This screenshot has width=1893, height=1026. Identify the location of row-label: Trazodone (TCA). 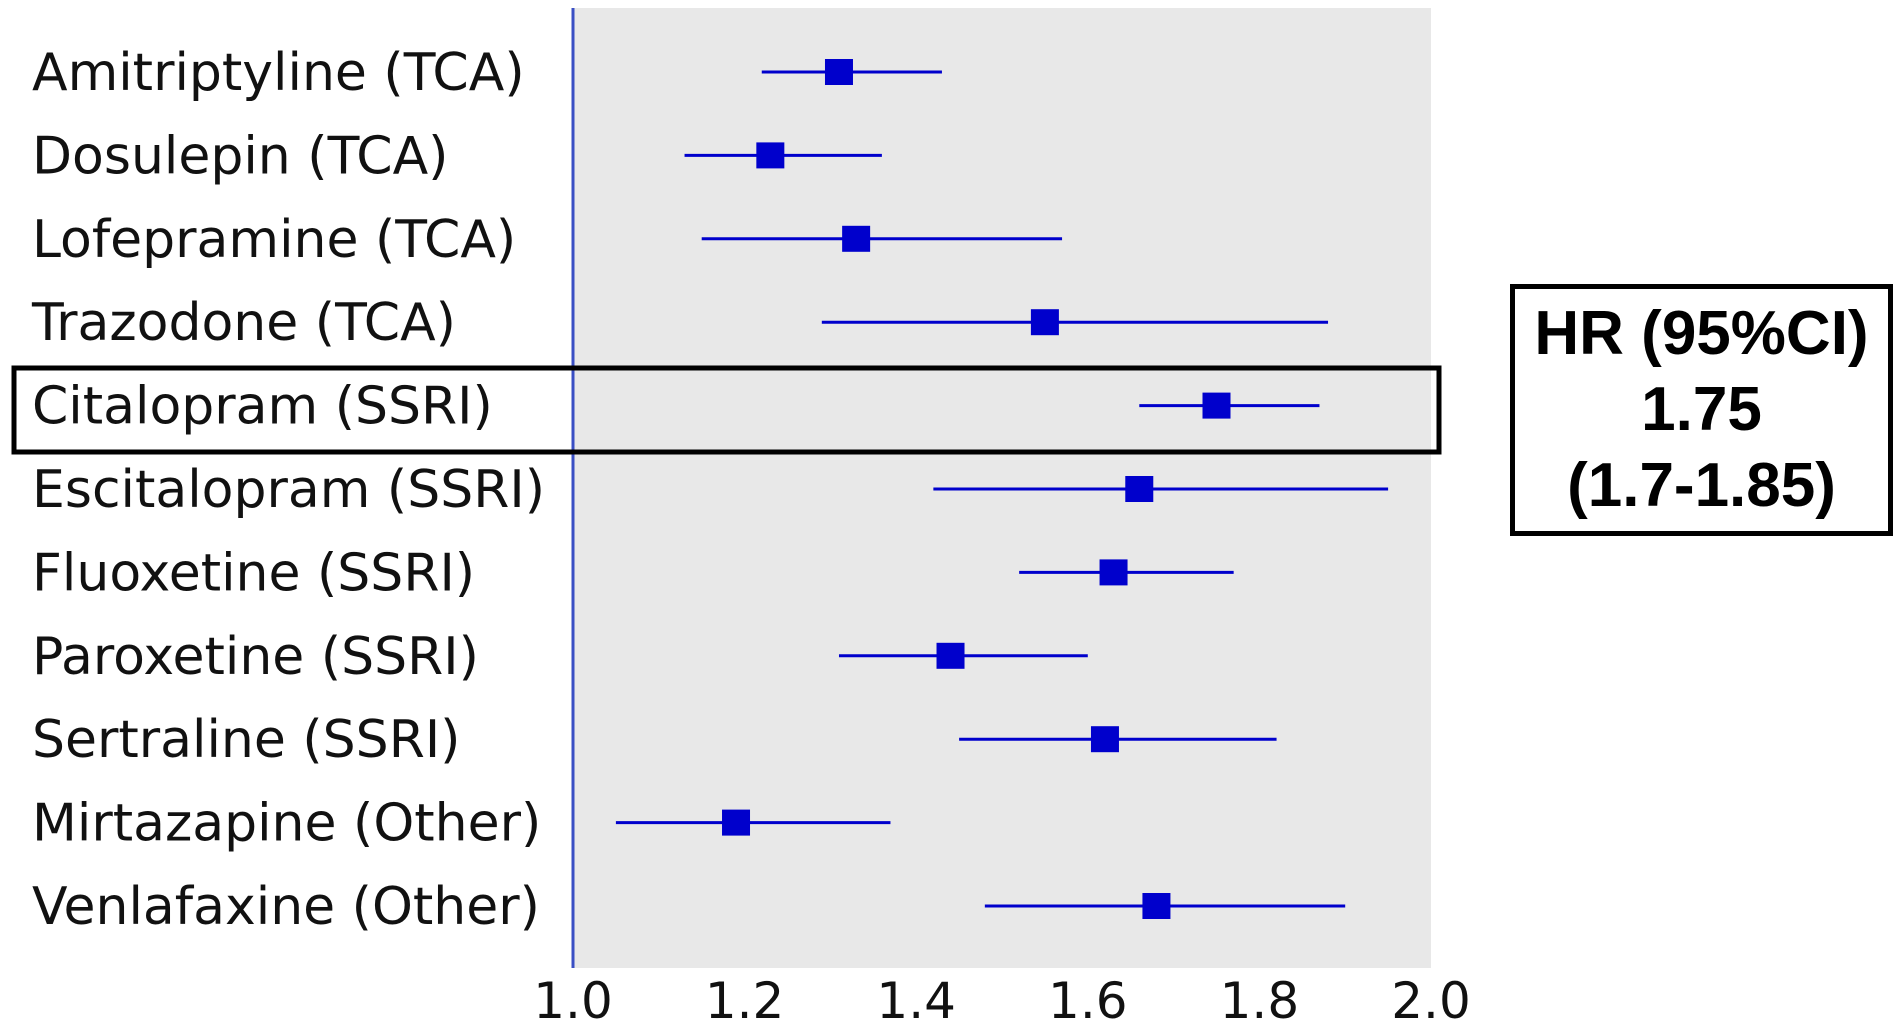
(243, 323).